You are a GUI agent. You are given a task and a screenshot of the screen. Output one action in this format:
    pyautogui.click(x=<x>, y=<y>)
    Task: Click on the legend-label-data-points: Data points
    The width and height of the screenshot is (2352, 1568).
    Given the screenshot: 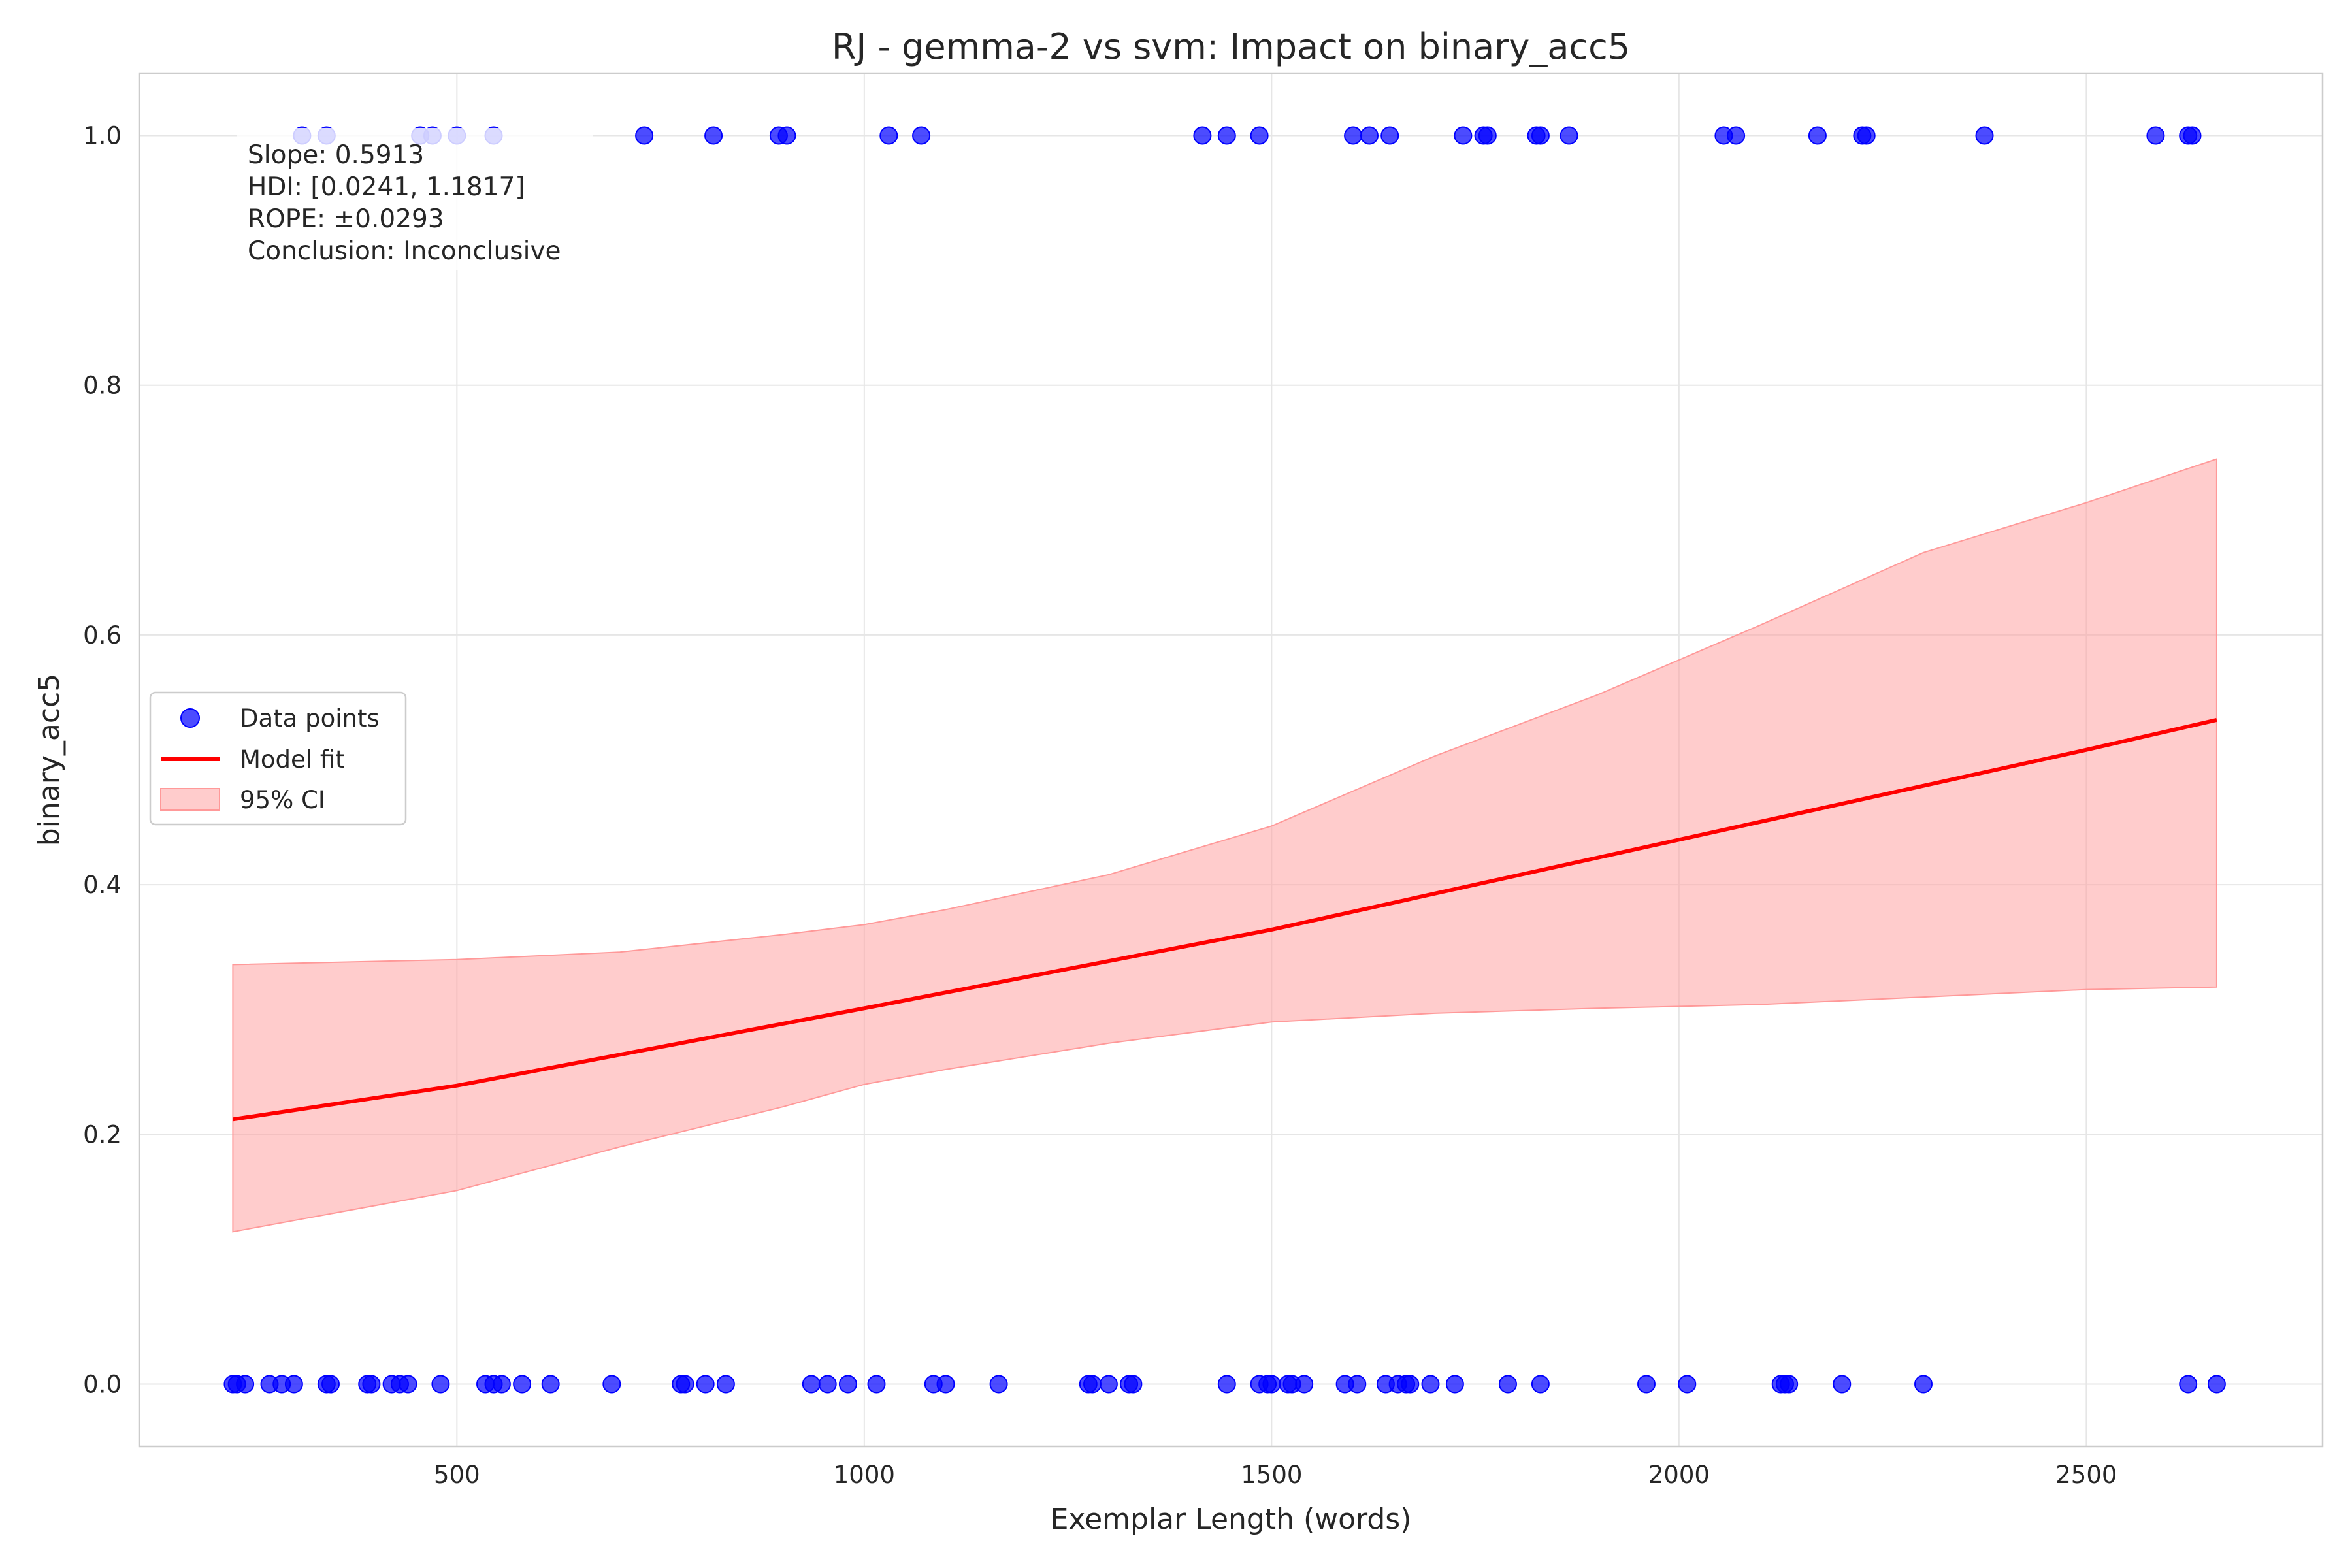 What is the action you would take?
    pyautogui.click(x=310, y=718)
    